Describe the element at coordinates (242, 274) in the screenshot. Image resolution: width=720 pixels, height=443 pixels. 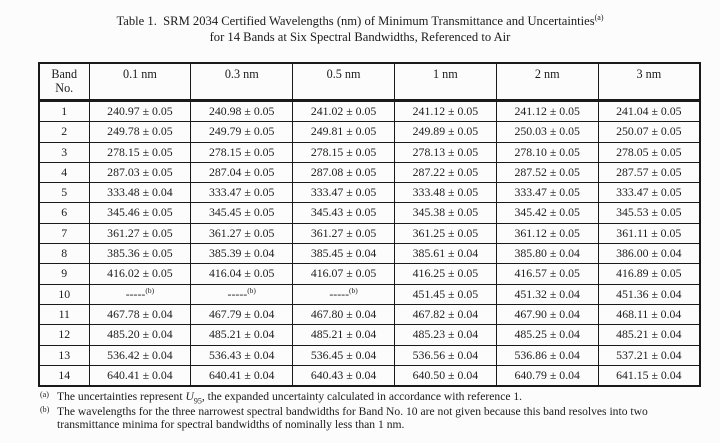
I see `wavelength-cell: 416.04 ± 0.05` at that location.